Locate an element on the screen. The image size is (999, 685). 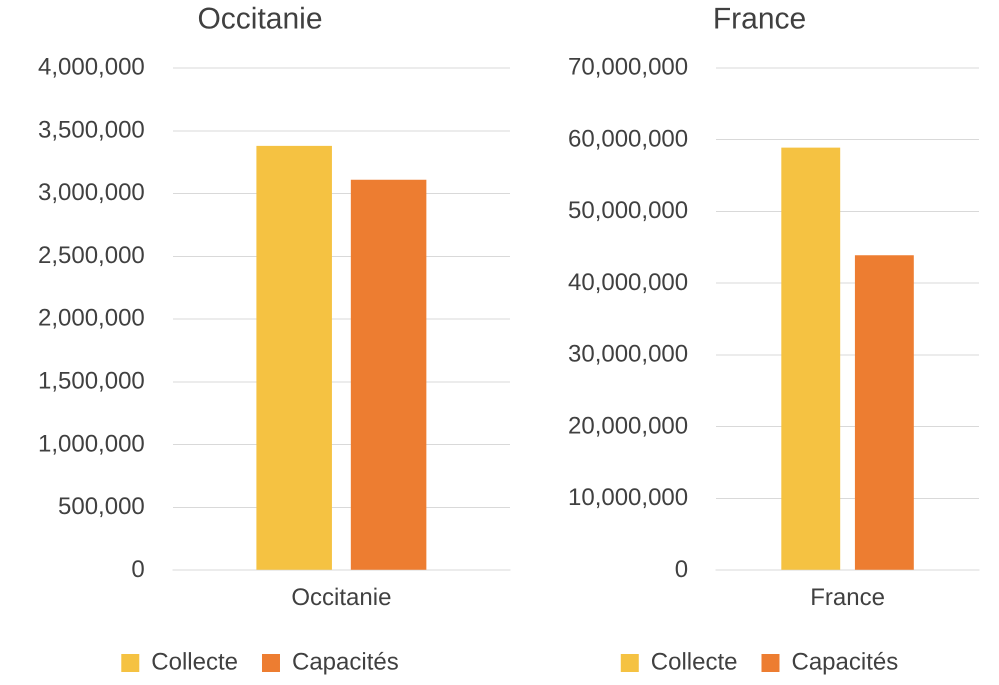
y-tick-label: 1,000,000 is located at coordinates (91, 444).